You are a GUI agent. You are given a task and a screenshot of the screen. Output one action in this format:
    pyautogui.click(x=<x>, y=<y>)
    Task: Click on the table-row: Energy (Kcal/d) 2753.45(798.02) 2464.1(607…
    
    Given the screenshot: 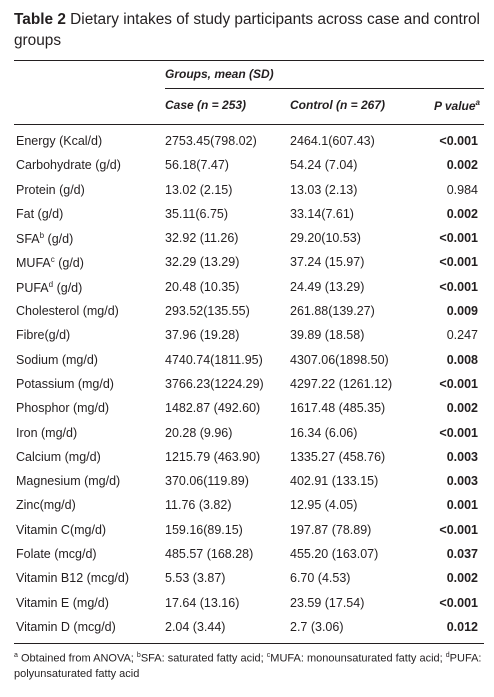 What is the action you would take?
    pyautogui.click(x=249, y=144)
    